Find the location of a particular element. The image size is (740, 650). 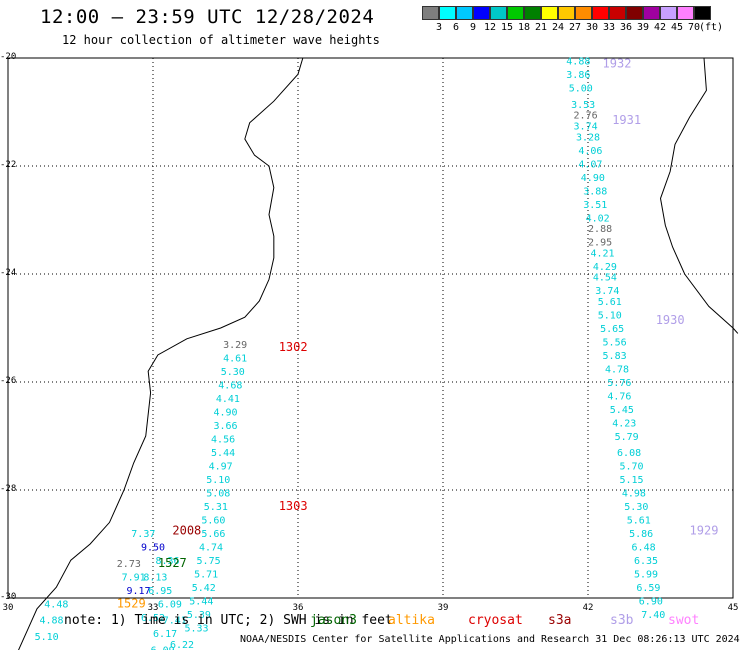

wave-height-label: 3.51 is located at coordinates (595, 205).